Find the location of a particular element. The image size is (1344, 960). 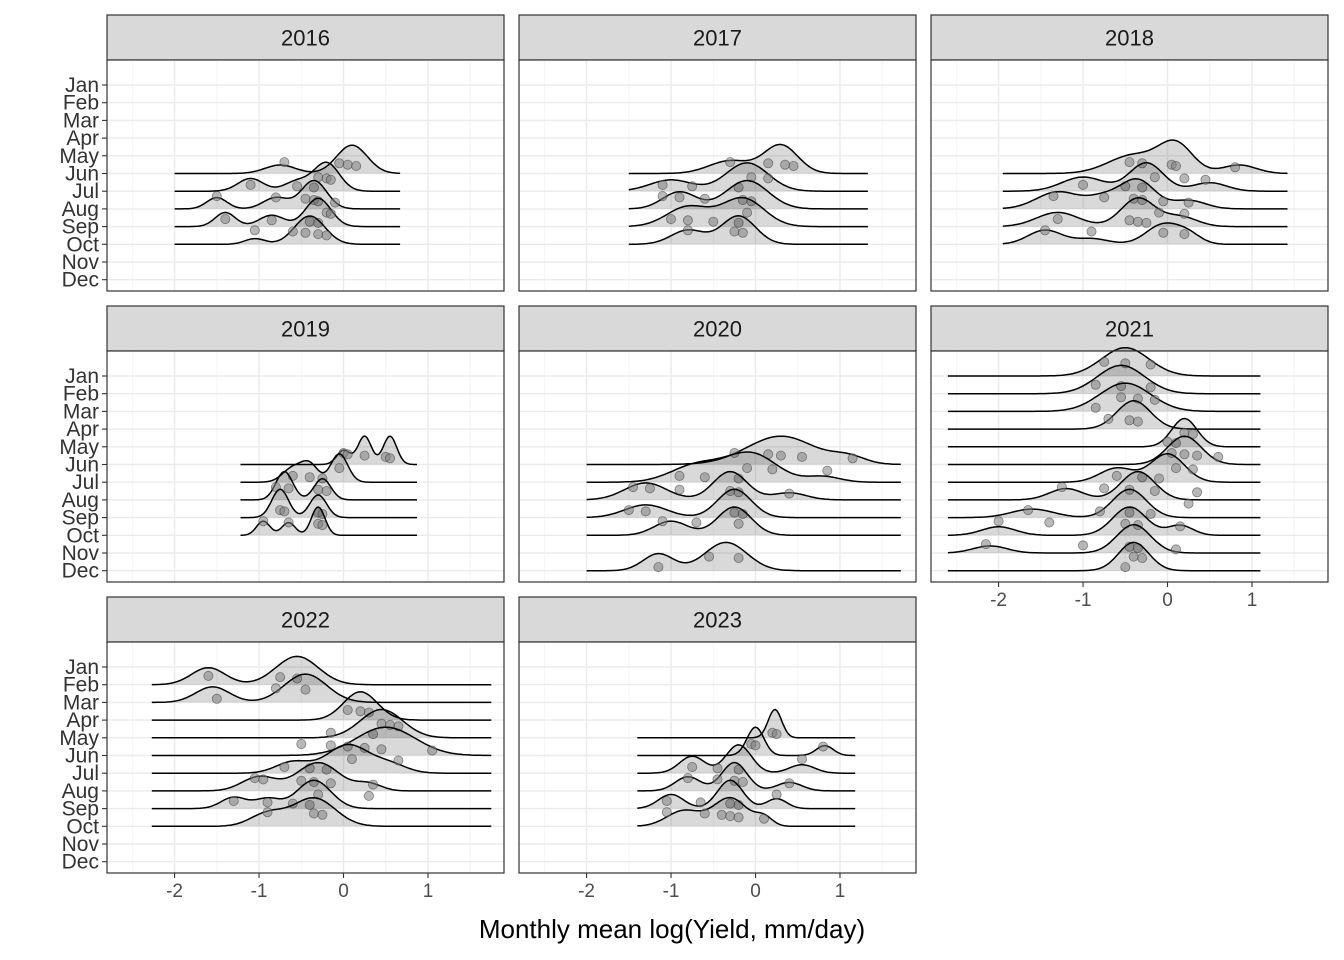

ridge-2022-feb is located at coordinates (321, 670).